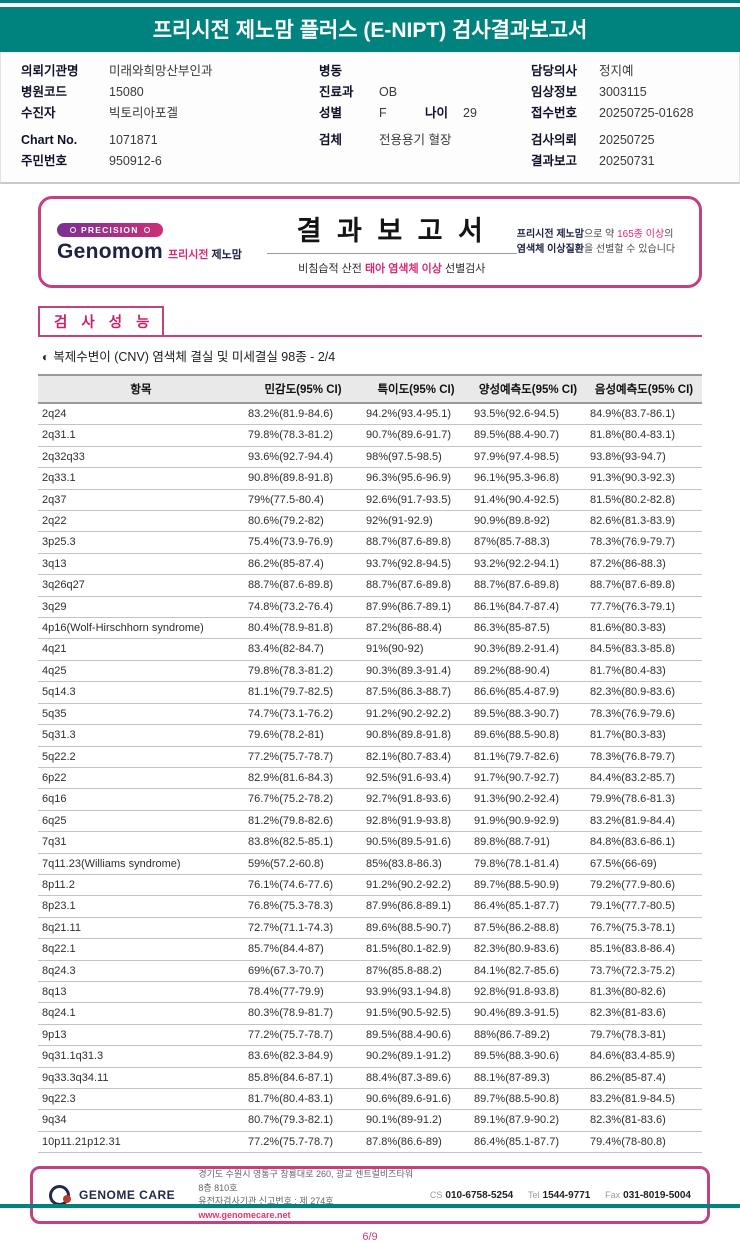 The width and height of the screenshot is (740, 1243). Describe the element at coordinates (141, 542) in the screenshot. I see `cell-region: 3p25.3` at that location.